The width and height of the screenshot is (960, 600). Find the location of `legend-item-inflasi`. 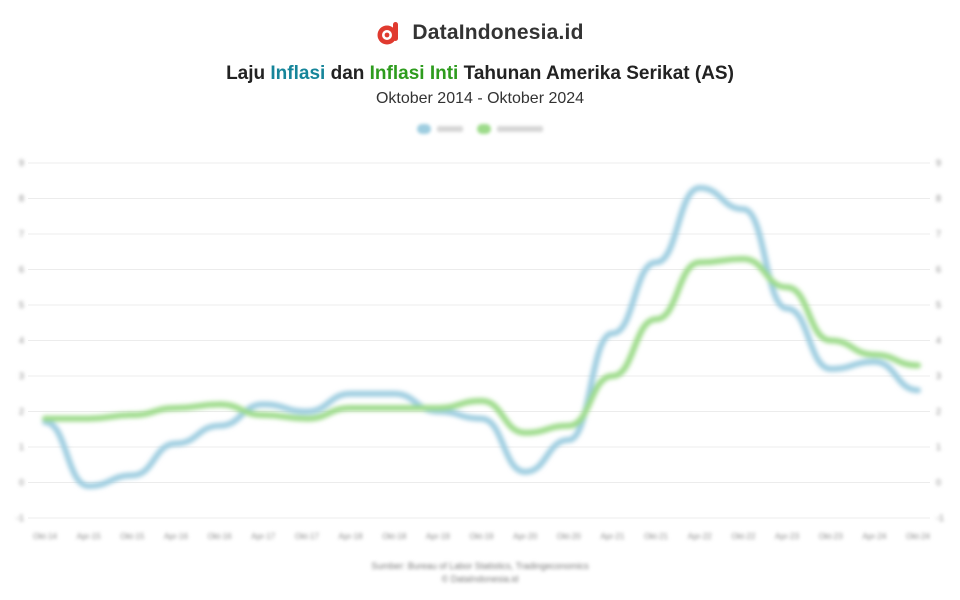

legend-item-inflasi is located at coordinates (440, 129).